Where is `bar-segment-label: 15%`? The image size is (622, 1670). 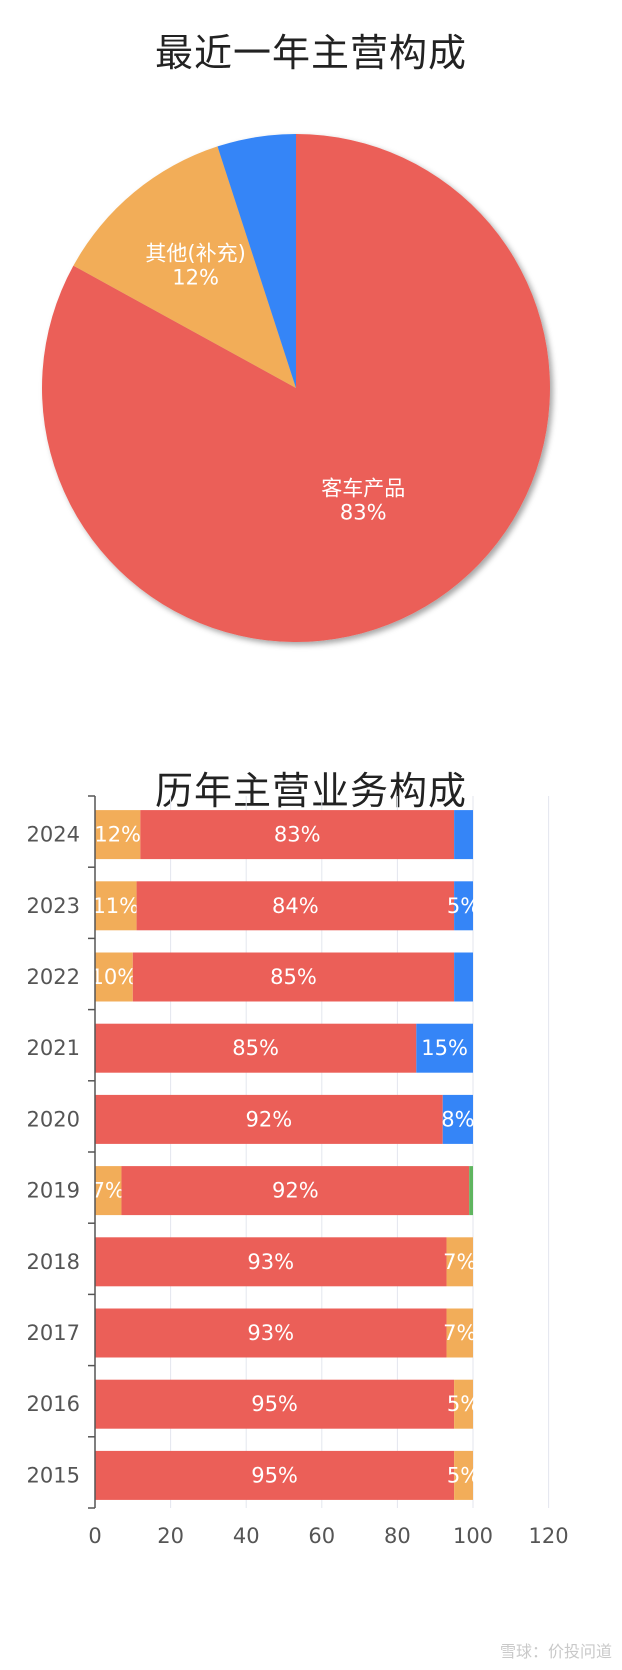
bar-segment-label: 15% is located at coordinates (444, 1048).